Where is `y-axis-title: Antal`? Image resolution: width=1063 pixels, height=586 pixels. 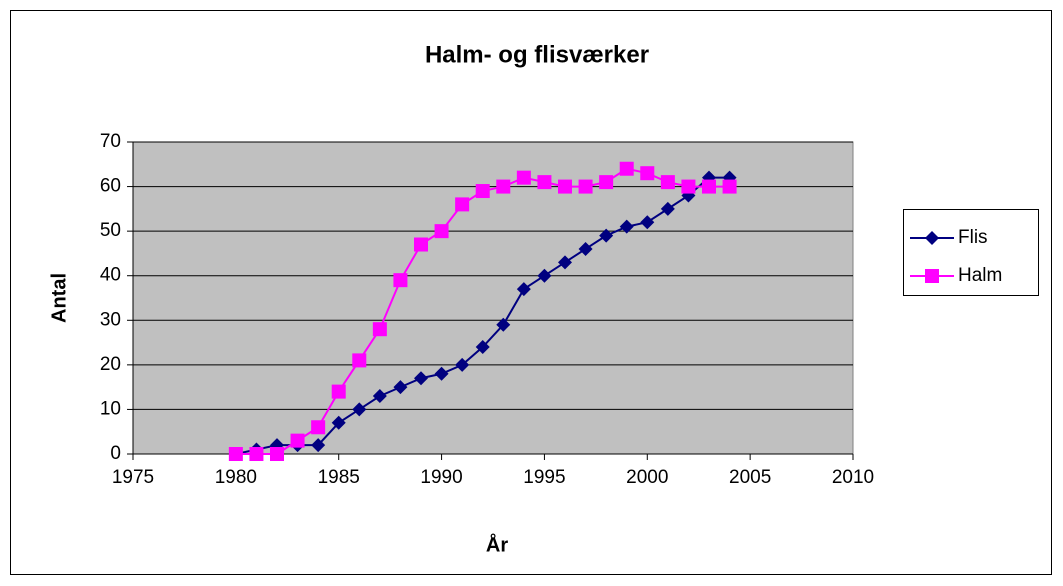
y-axis-title: Antal is located at coordinates (59, 298).